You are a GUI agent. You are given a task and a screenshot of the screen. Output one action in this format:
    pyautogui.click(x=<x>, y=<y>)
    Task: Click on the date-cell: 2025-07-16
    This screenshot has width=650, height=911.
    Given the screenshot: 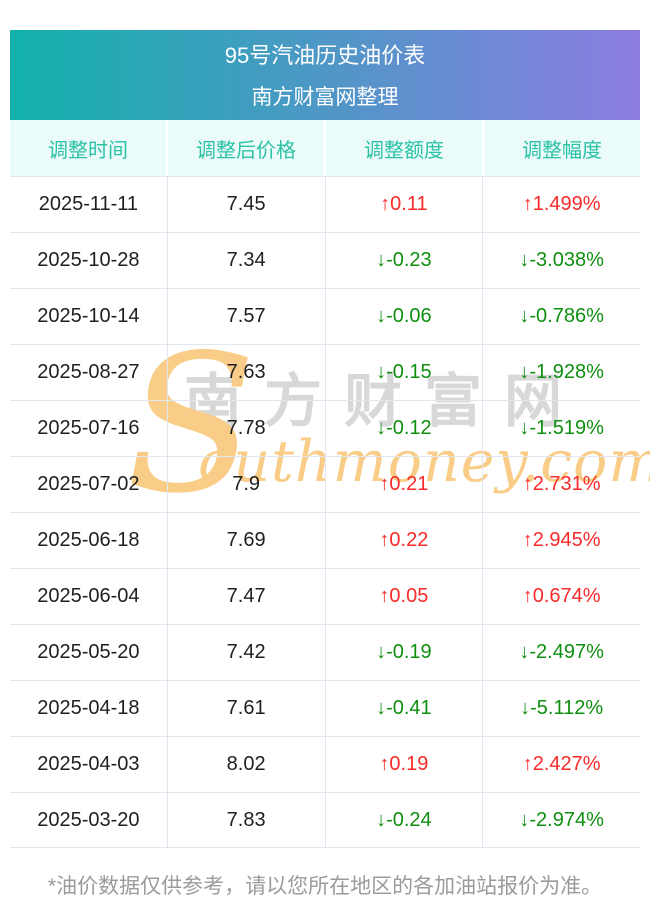 What is the action you would take?
    pyautogui.click(x=88, y=428)
    